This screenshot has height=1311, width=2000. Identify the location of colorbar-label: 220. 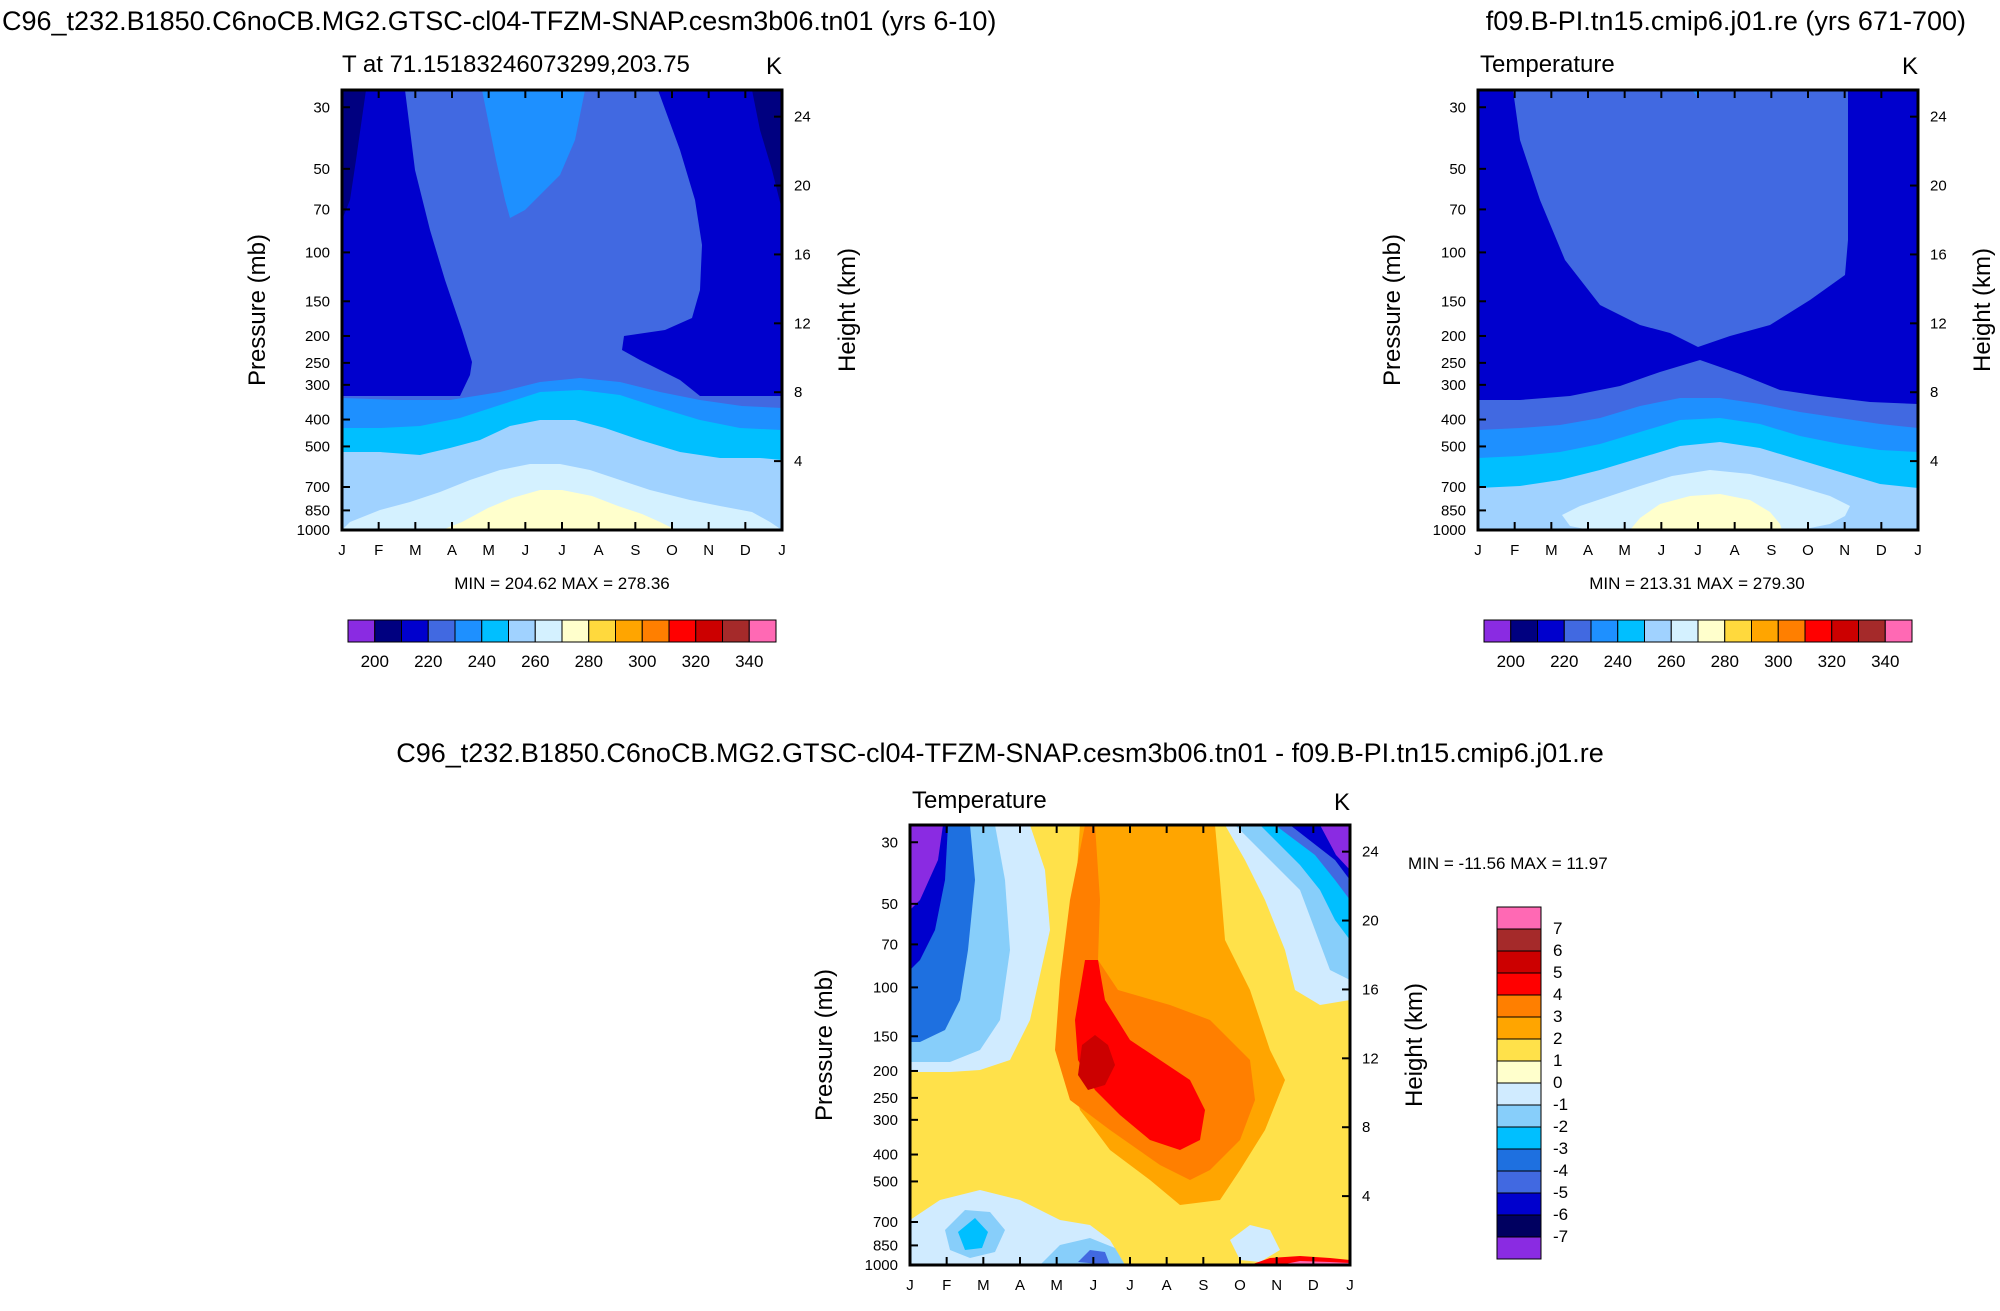
(428, 661).